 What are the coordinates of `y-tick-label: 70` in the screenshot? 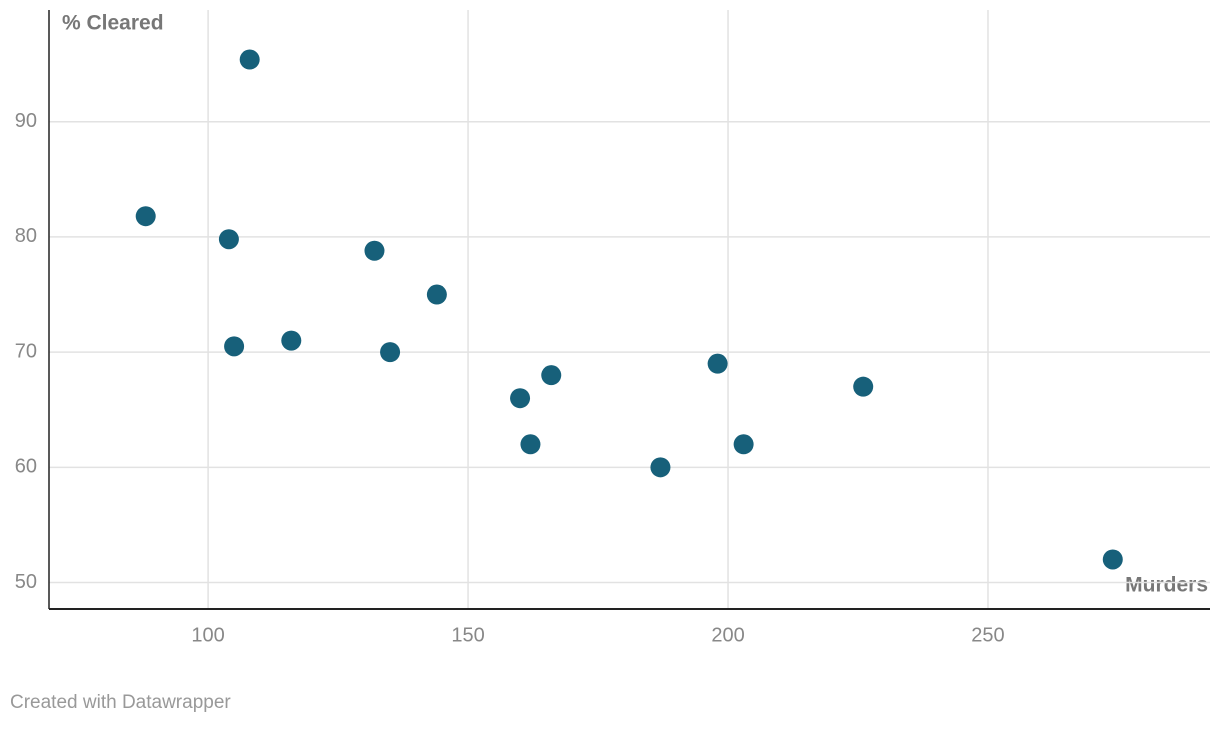 It's located at (26, 351).